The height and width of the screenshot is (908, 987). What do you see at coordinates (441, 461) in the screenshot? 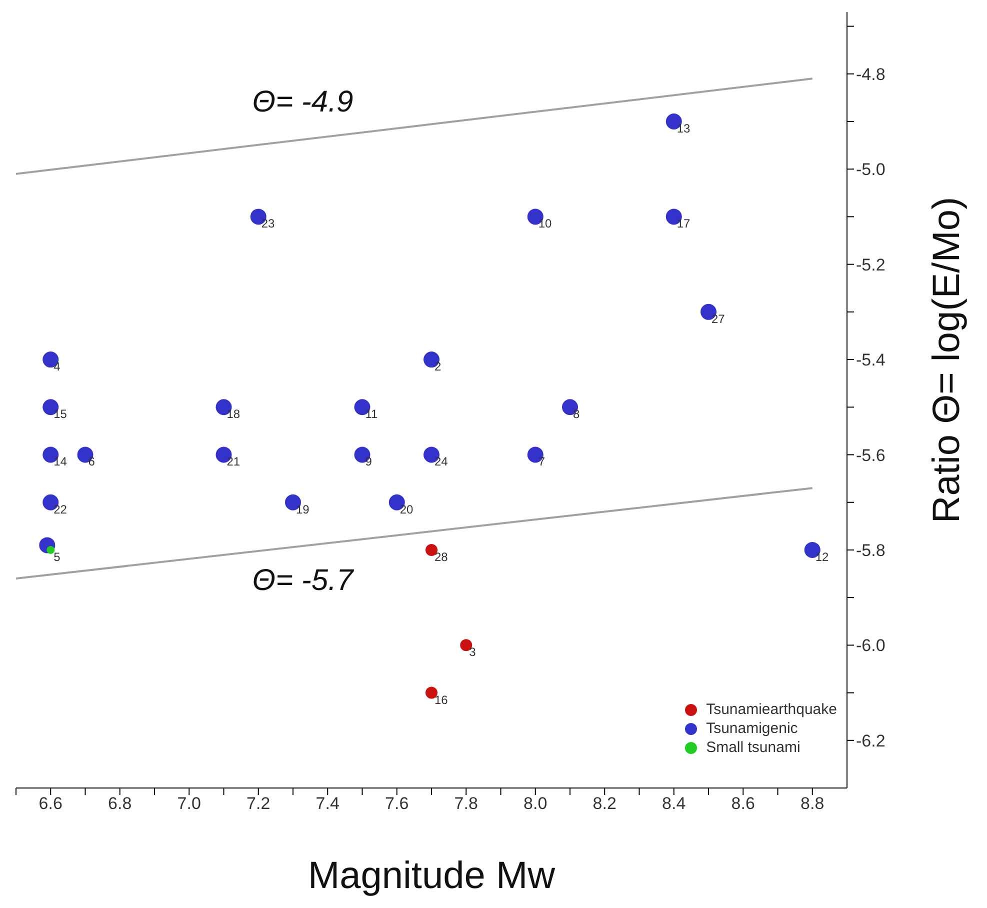
I see `annotation: 24` at bounding box center [441, 461].